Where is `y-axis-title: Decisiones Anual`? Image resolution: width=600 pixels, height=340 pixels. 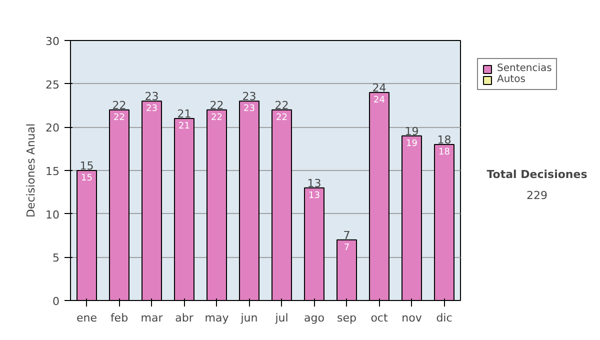
y-axis-title: Decisiones Anual is located at coordinates (31, 170).